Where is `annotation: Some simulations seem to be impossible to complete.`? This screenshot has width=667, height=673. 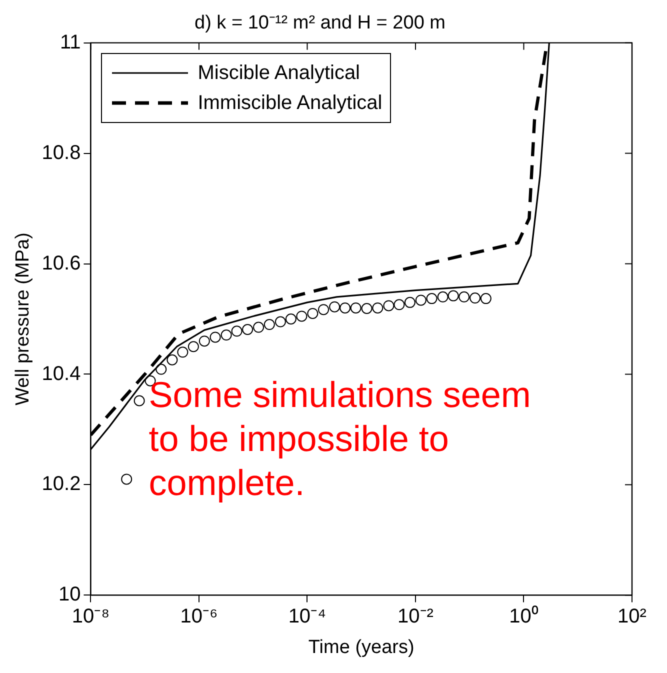 annotation: Some simulations seem to be impossible to complete. is located at coordinates (340, 438).